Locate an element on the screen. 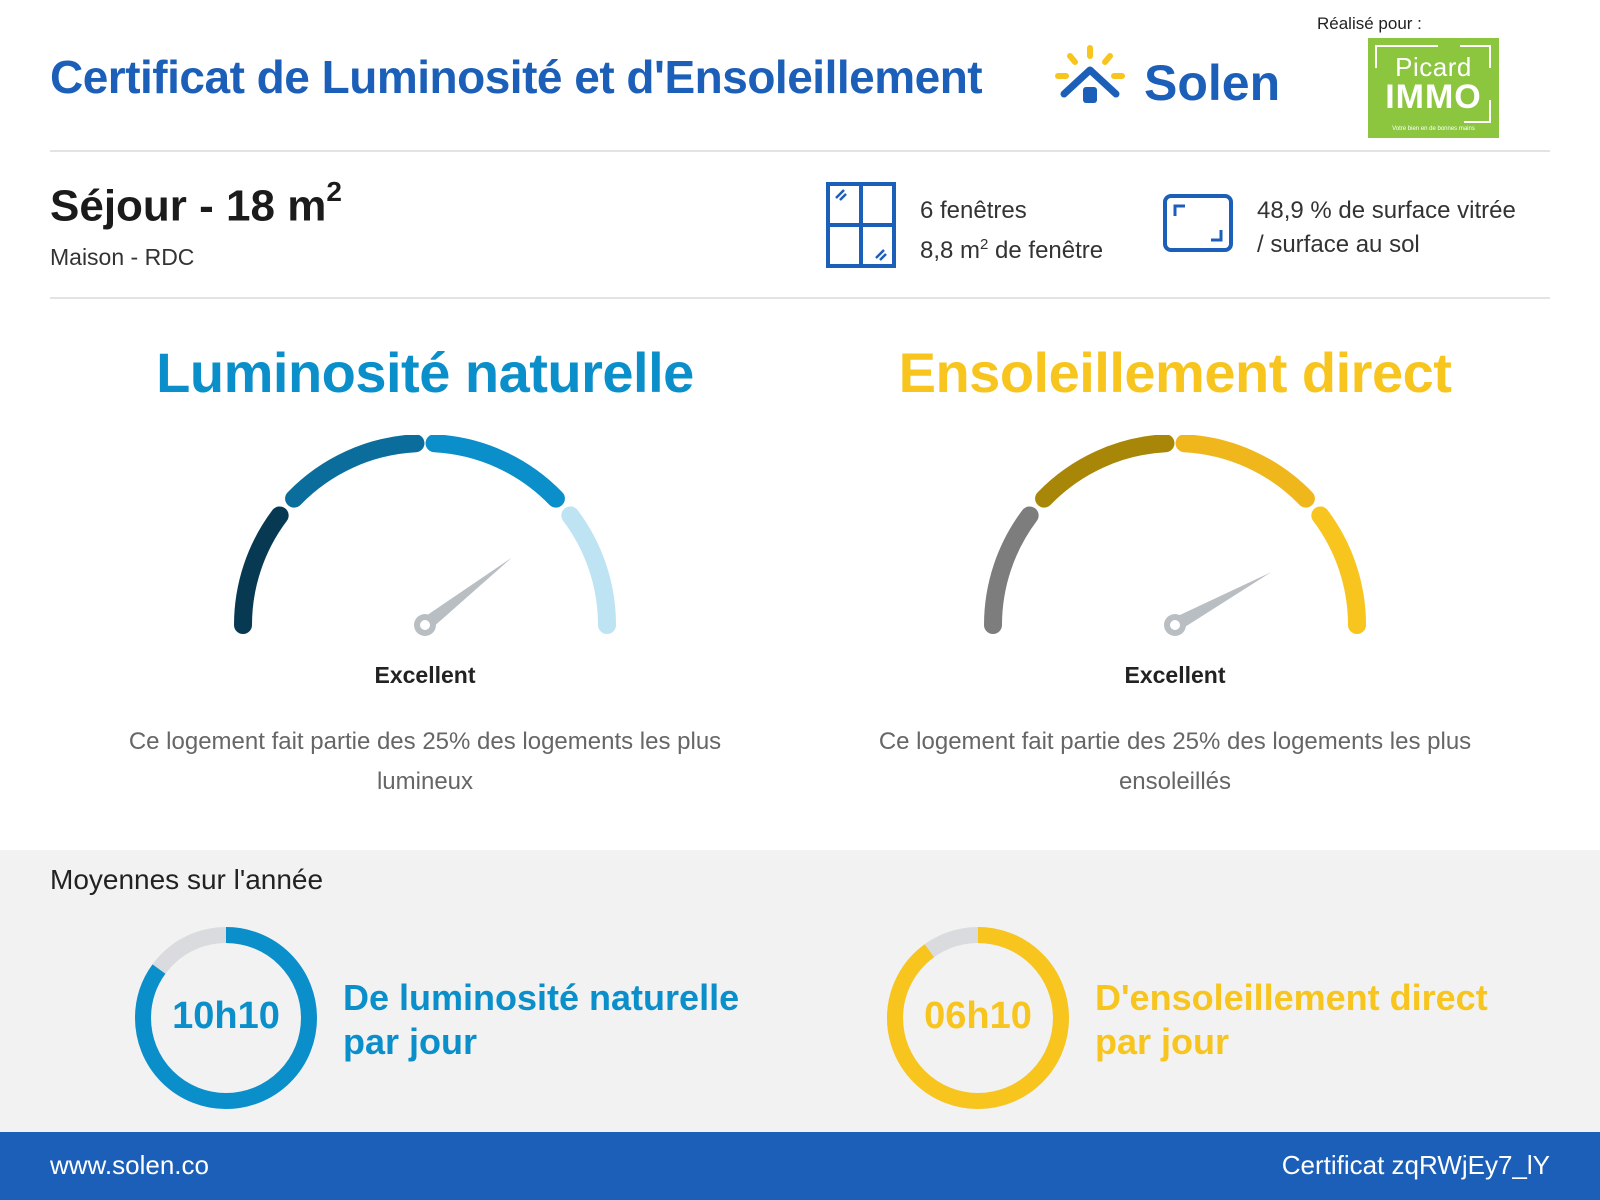 The image size is (1600, 1200). client-tagline: Votre bien en de bonnes mains is located at coordinates (1433, 129).